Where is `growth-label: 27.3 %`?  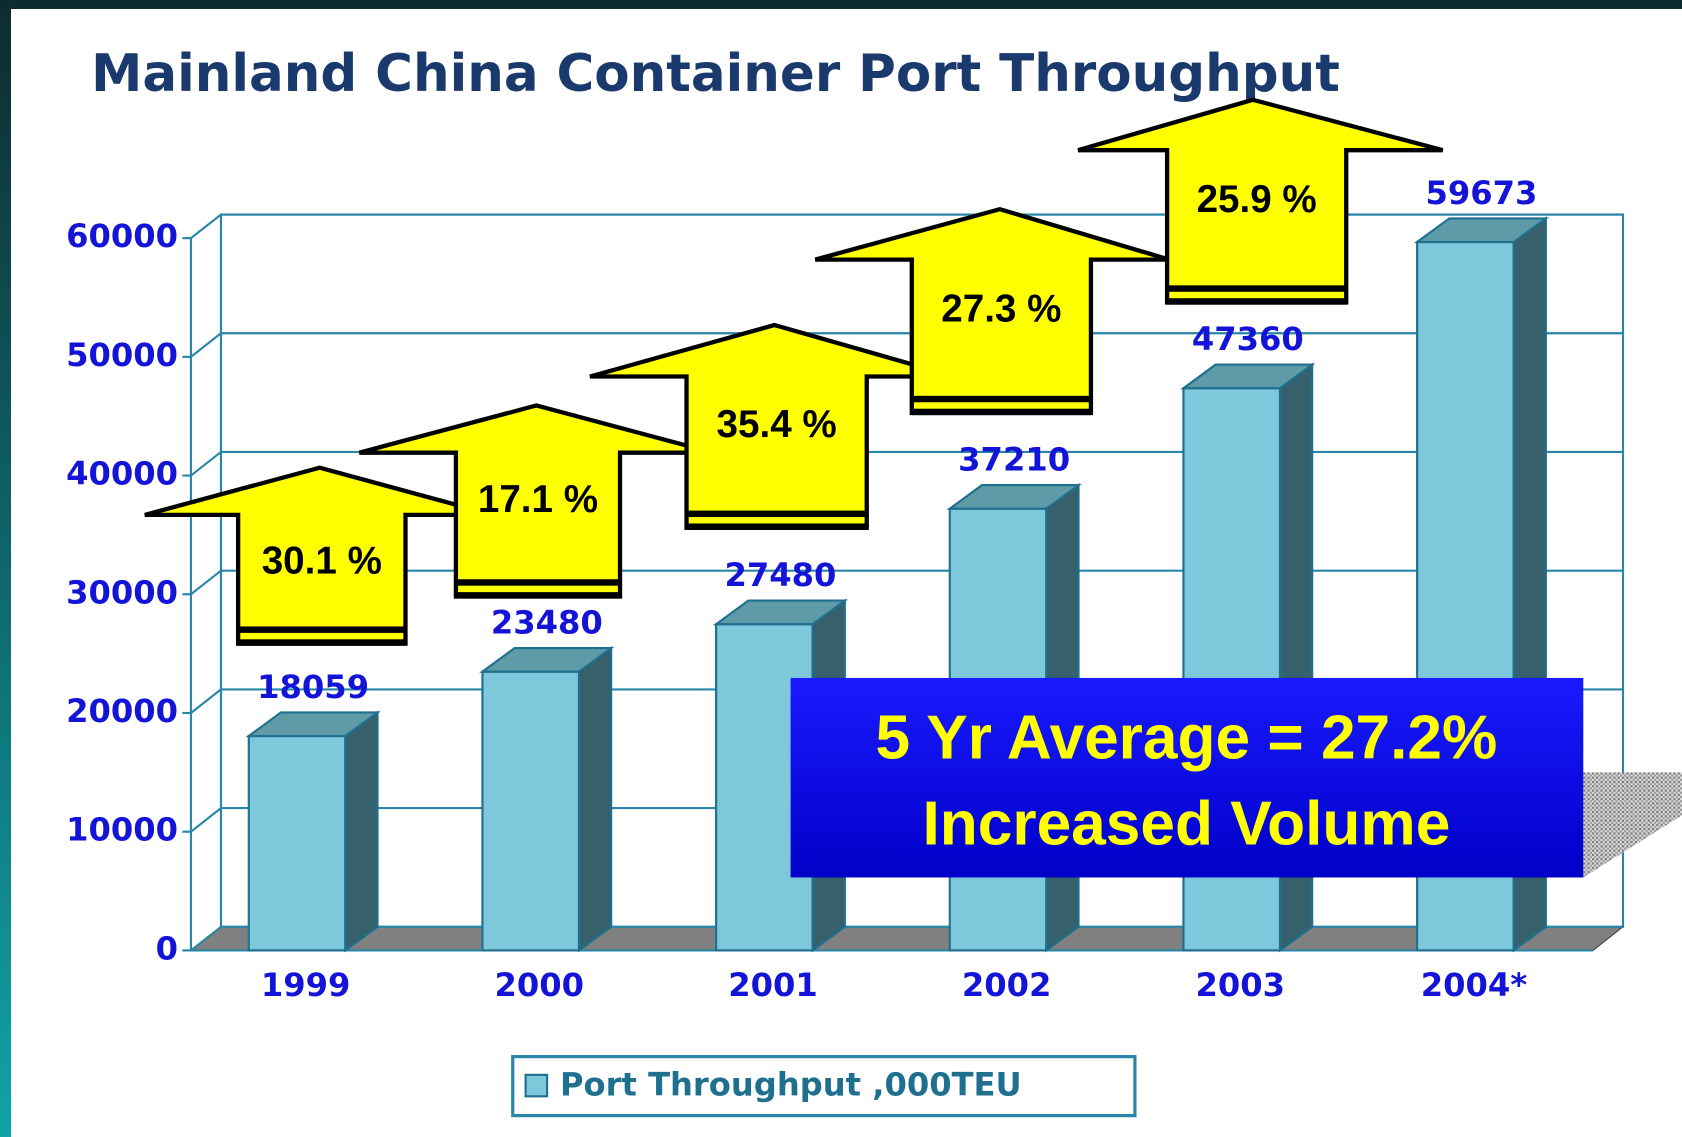 growth-label: 27.3 % is located at coordinates (1001, 308).